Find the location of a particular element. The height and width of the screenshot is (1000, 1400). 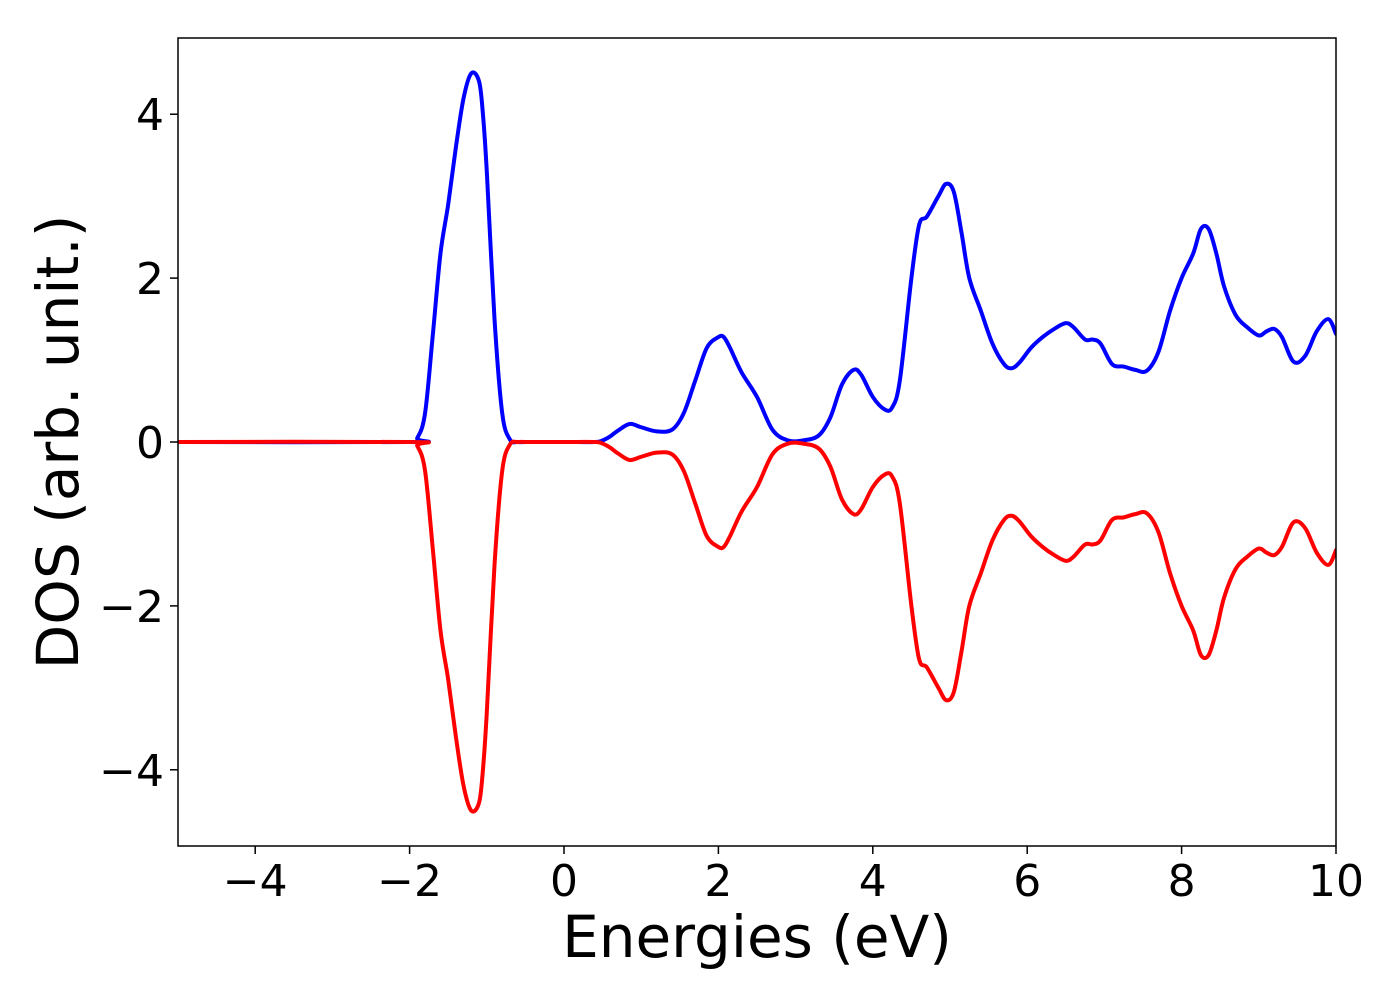

x-tick-label: 6 is located at coordinates (1027, 881).